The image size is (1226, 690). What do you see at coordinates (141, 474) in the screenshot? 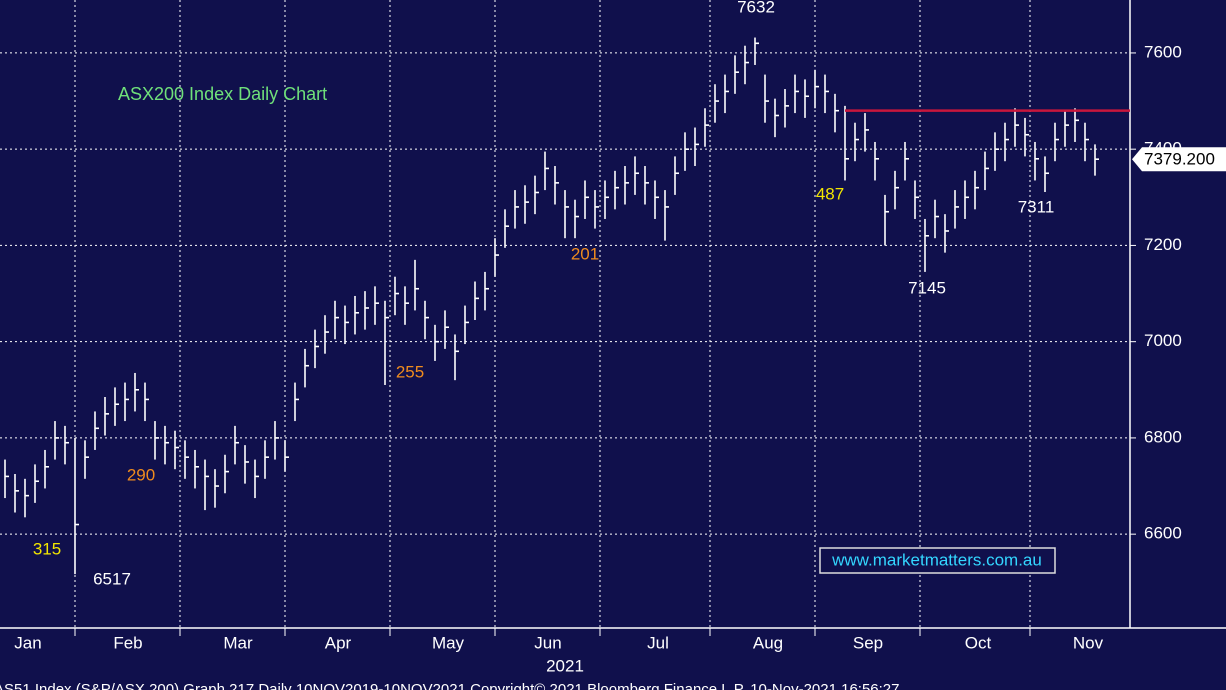
I see `annotation: 290` at bounding box center [141, 474].